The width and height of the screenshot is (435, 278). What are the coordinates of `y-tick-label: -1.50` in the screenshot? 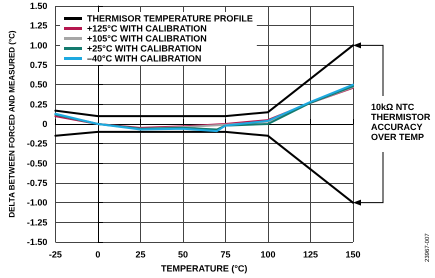 It's located at (37, 242).